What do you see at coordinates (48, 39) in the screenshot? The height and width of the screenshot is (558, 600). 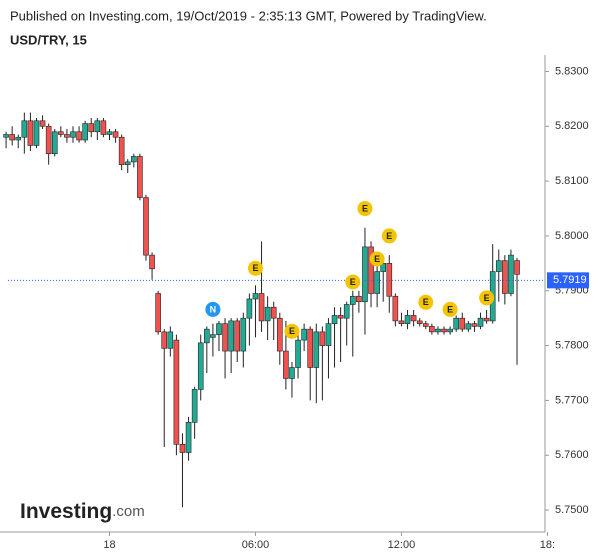 I see `symbol: USD/TRY, 15` at bounding box center [48, 39].